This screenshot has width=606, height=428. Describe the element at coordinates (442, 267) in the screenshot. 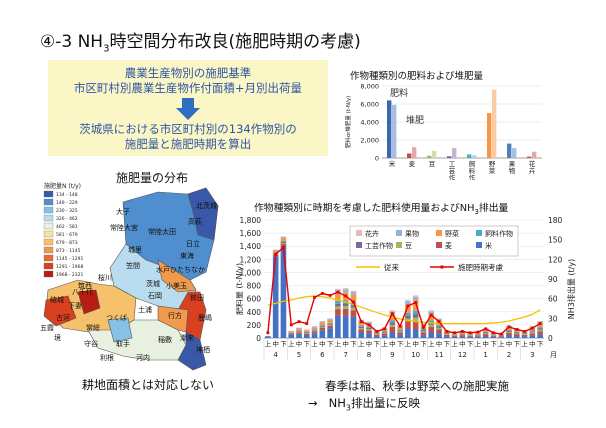

I see `legend-point` at that location.